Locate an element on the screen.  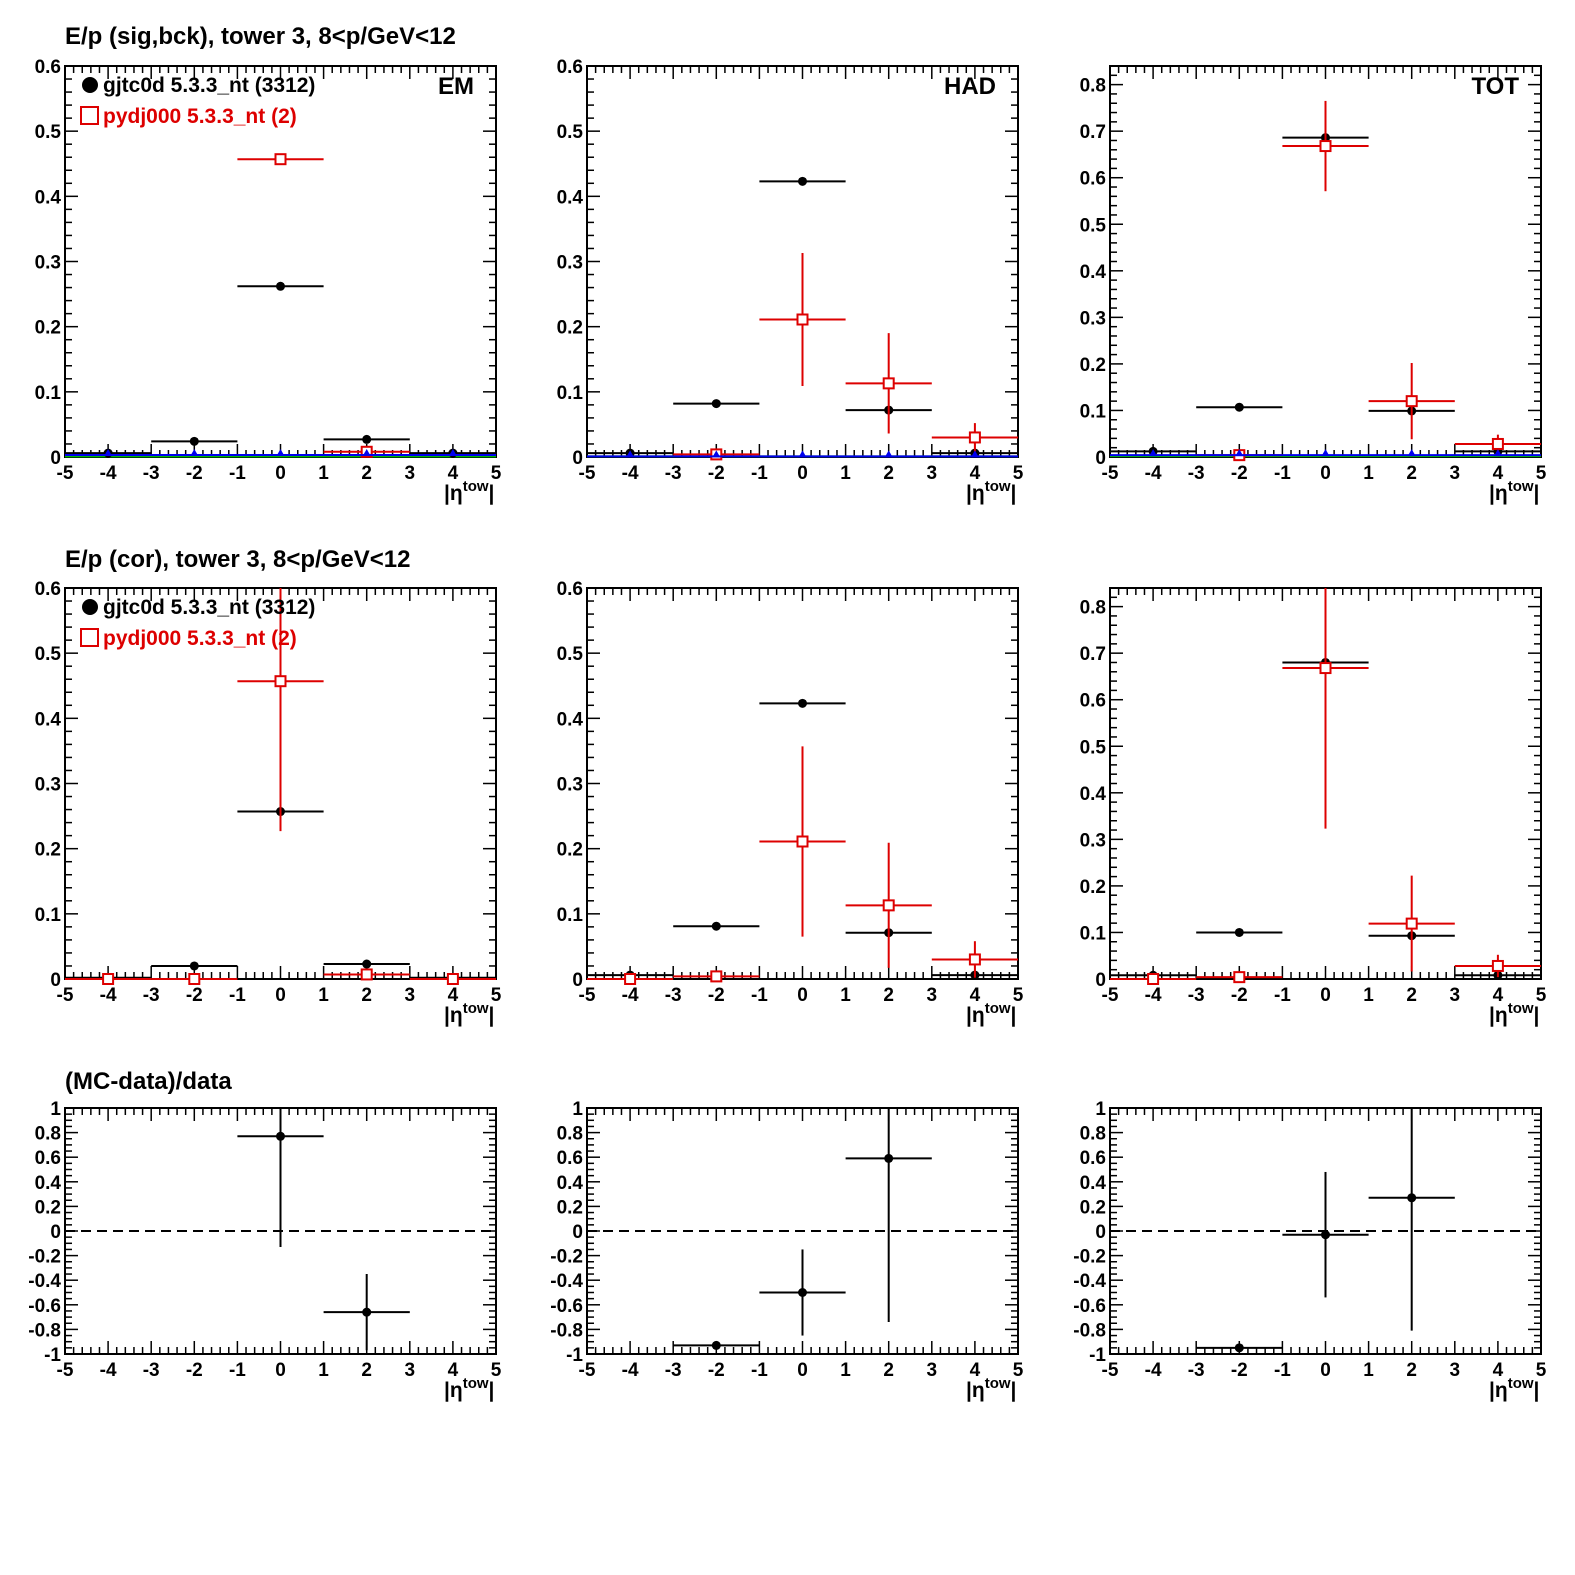
corner-label-em: EM is located at coordinates (456, 86).